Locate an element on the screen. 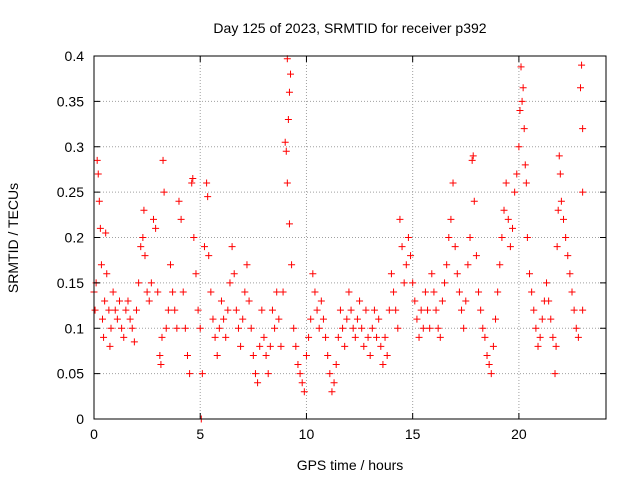  y-tick-label: 0.35 is located at coordinates (70, 101).